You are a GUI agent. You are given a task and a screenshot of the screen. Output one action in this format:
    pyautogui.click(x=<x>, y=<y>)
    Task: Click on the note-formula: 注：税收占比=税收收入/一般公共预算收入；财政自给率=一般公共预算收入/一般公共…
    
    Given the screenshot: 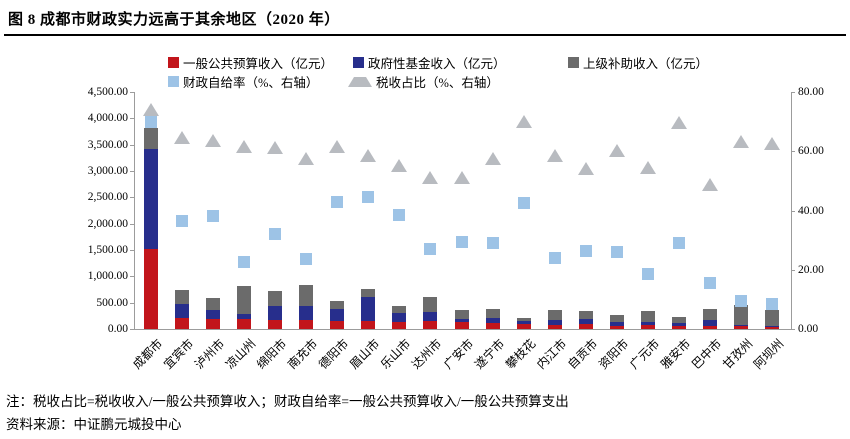 What is the action you would take?
    pyautogui.click(x=287, y=401)
    